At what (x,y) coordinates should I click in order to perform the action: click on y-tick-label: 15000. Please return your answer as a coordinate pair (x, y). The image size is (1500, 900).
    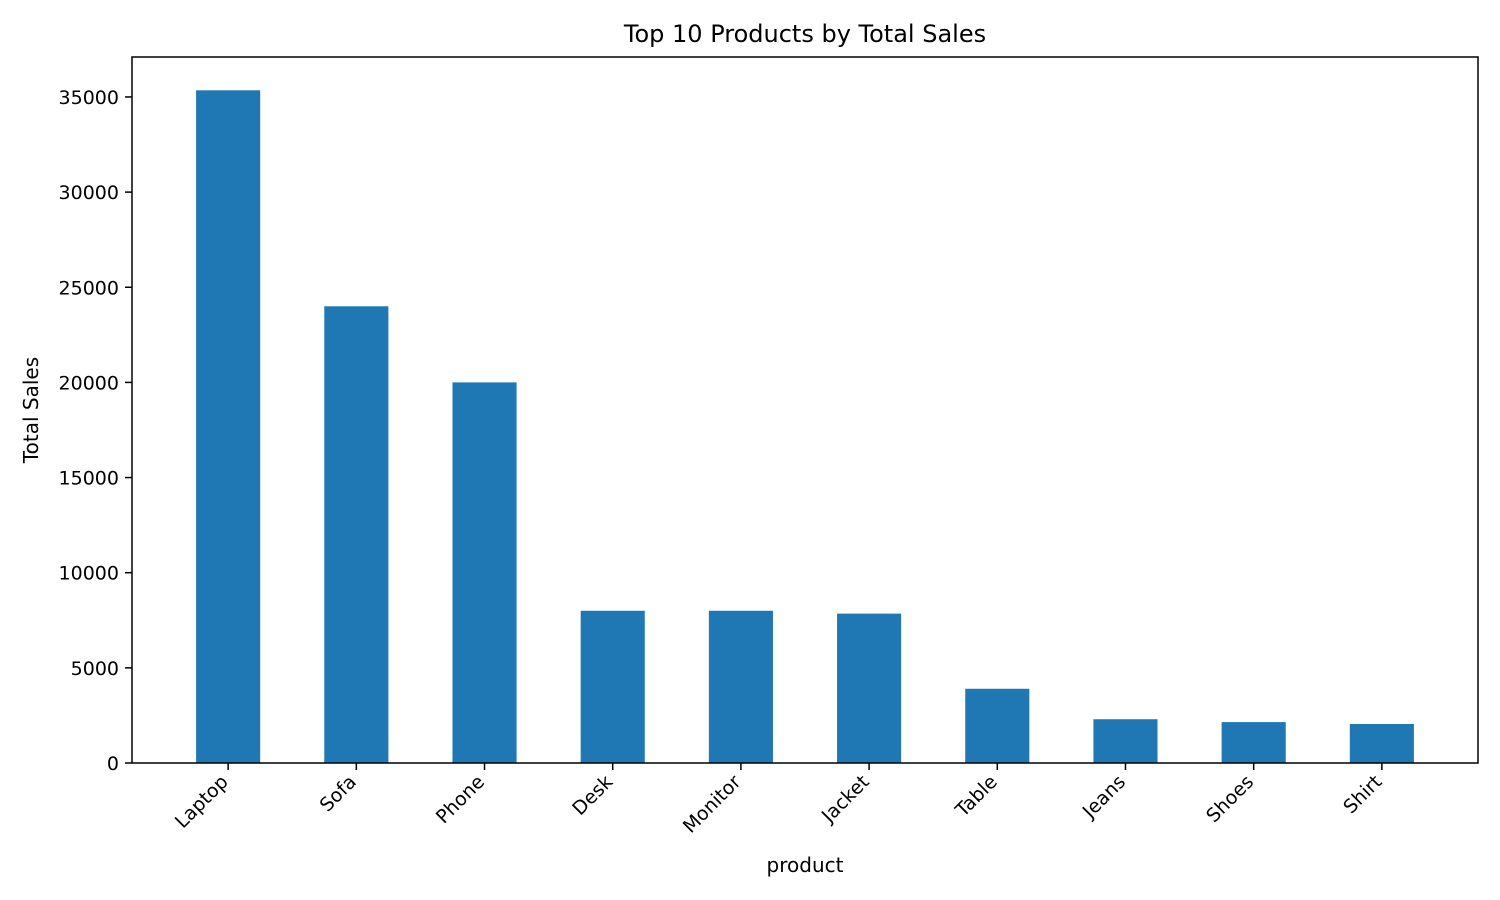
    Looking at the image, I should click on (89, 479).